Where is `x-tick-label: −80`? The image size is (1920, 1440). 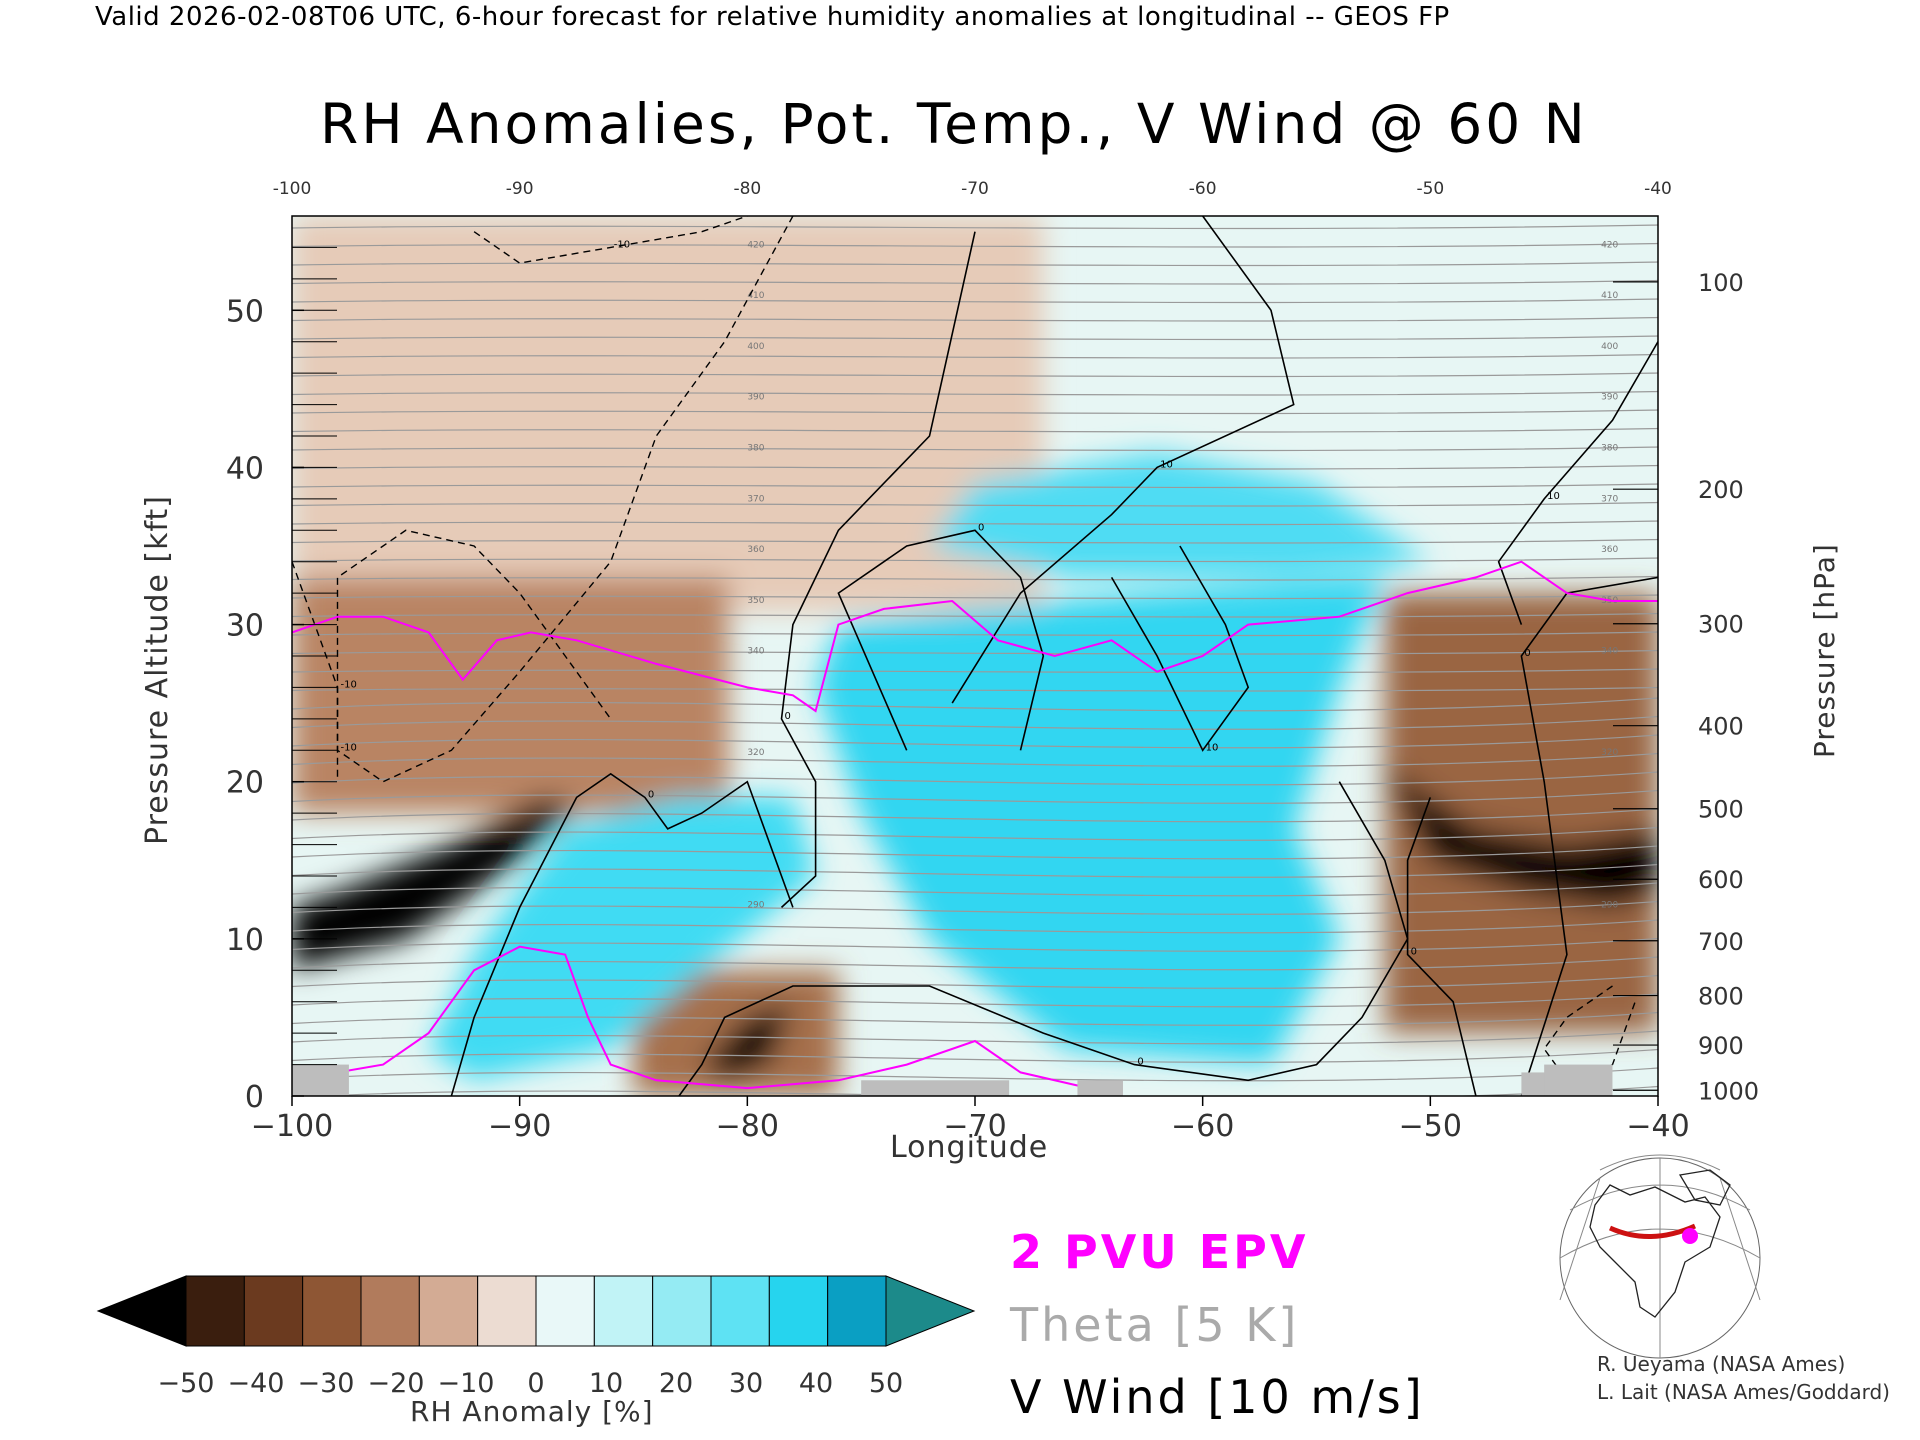
x-tick-label: −80 is located at coordinates (747, 1126).